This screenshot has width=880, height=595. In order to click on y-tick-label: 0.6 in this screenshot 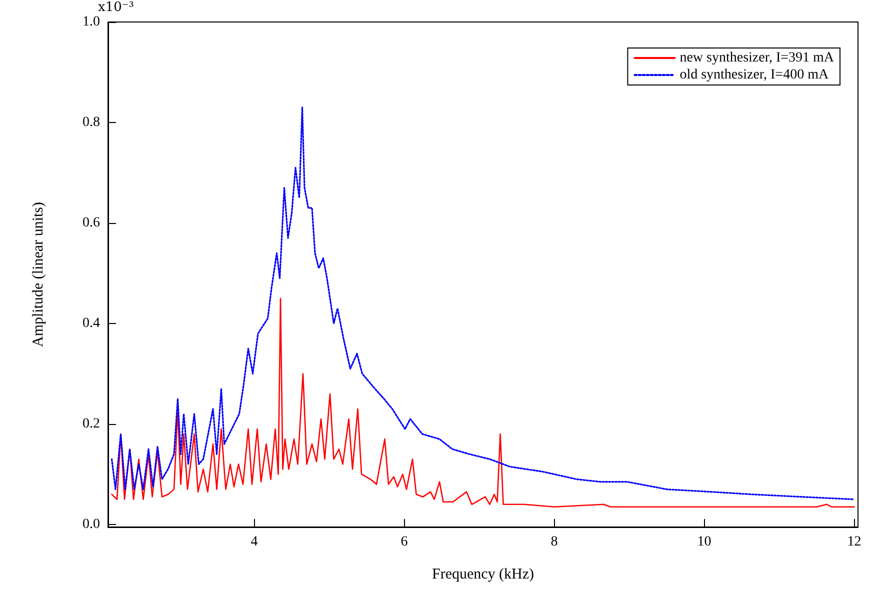, I will do `click(91, 222)`.